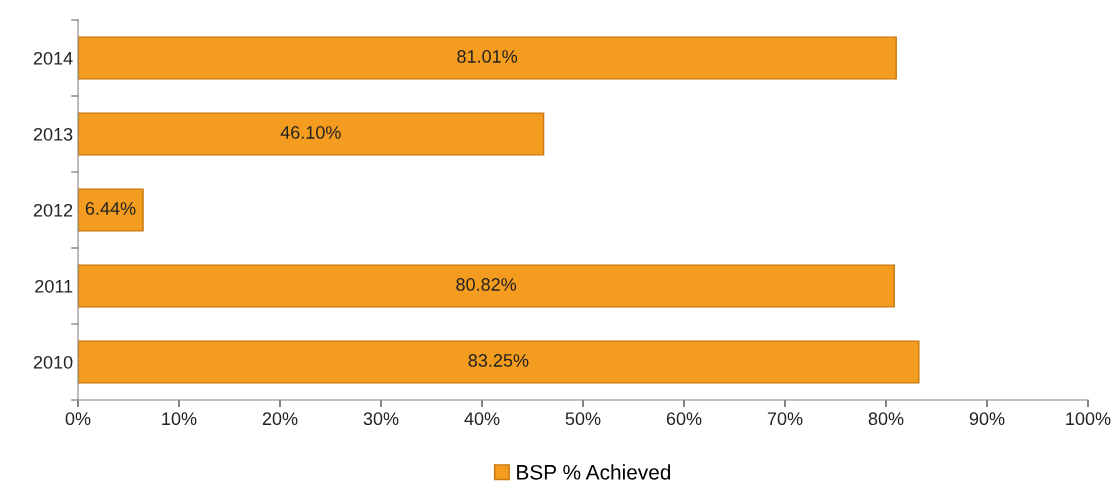 This screenshot has width=1117, height=484. What do you see at coordinates (53, 58) in the screenshot?
I see `y-tick-label: 2014` at bounding box center [53, 58].